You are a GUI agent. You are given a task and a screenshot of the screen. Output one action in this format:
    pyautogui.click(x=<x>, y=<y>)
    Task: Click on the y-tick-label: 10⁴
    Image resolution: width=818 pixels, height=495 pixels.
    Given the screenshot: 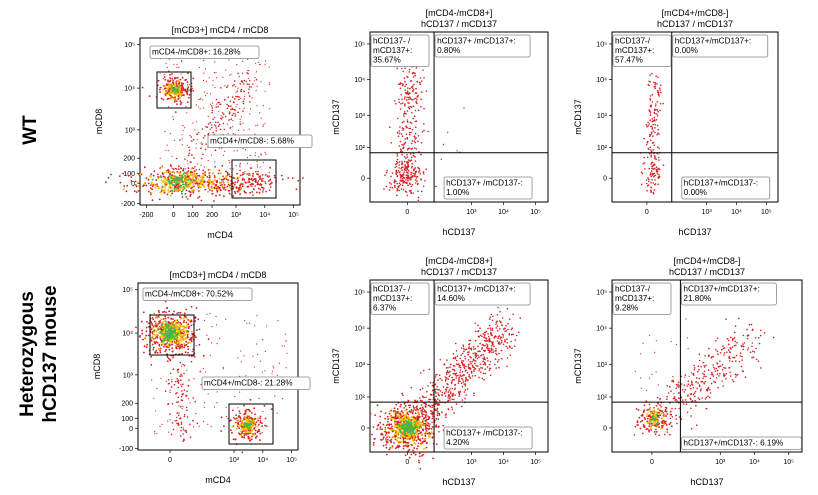 What is the action you would take?
    pyautogui.click(x=127, y=334)
    